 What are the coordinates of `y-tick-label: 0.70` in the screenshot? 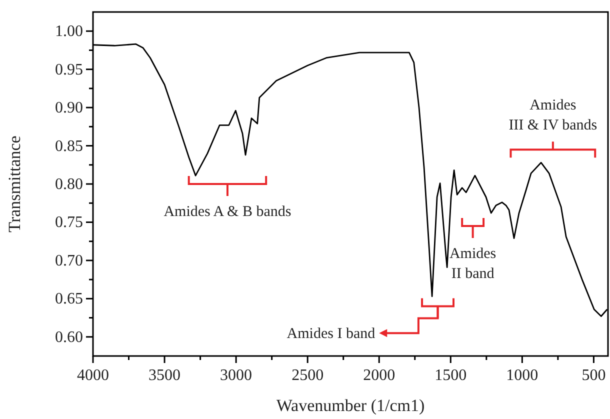 It's located at (69, 261).